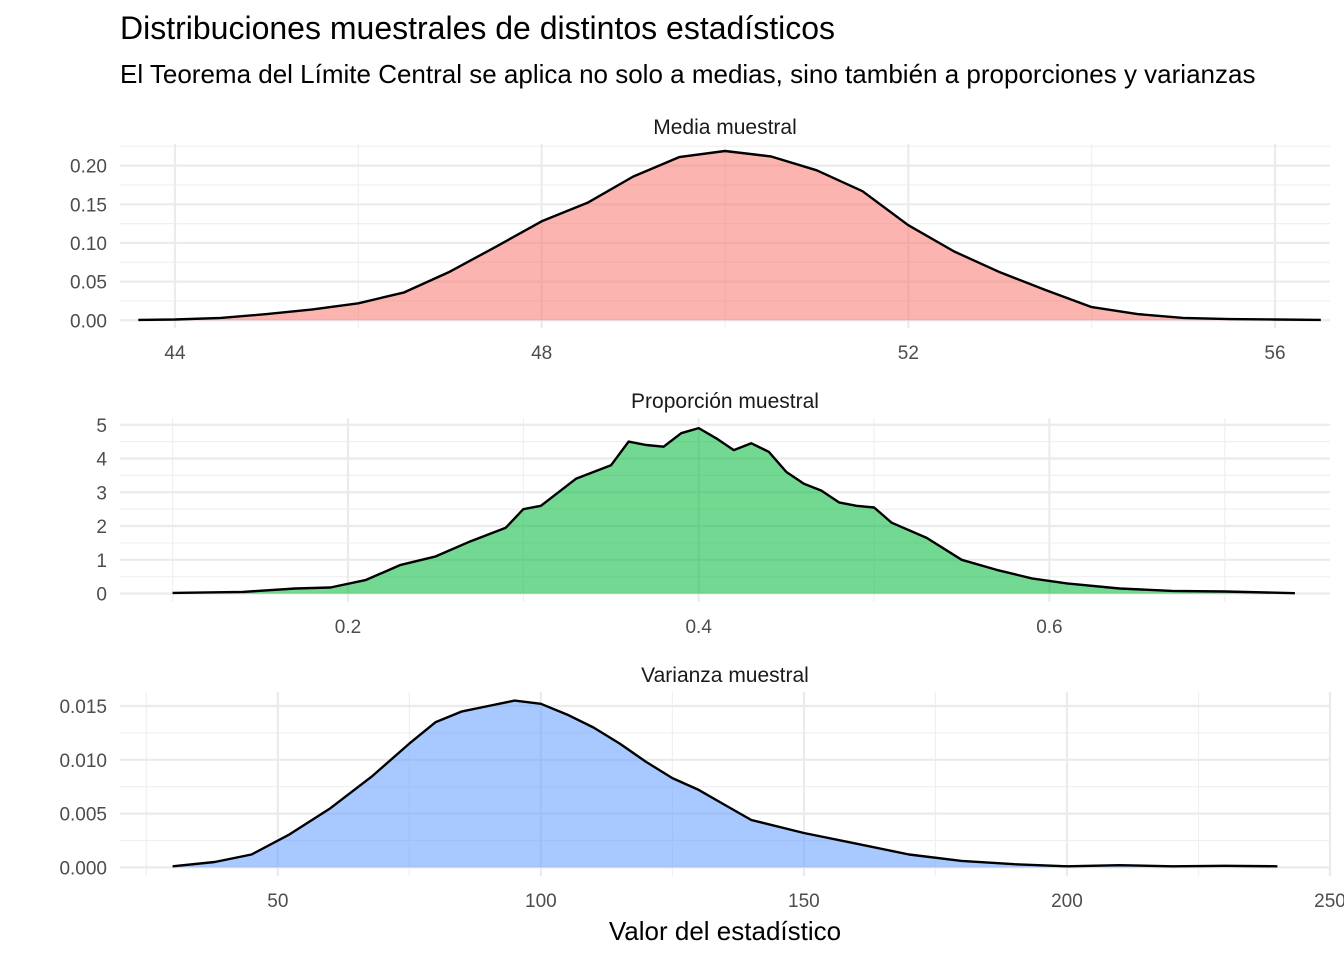  What do you see at coordinates (541, 901) in the screenshot?
I see `panel-3-x-tick-label: 100` at bounding box center [541, 901].